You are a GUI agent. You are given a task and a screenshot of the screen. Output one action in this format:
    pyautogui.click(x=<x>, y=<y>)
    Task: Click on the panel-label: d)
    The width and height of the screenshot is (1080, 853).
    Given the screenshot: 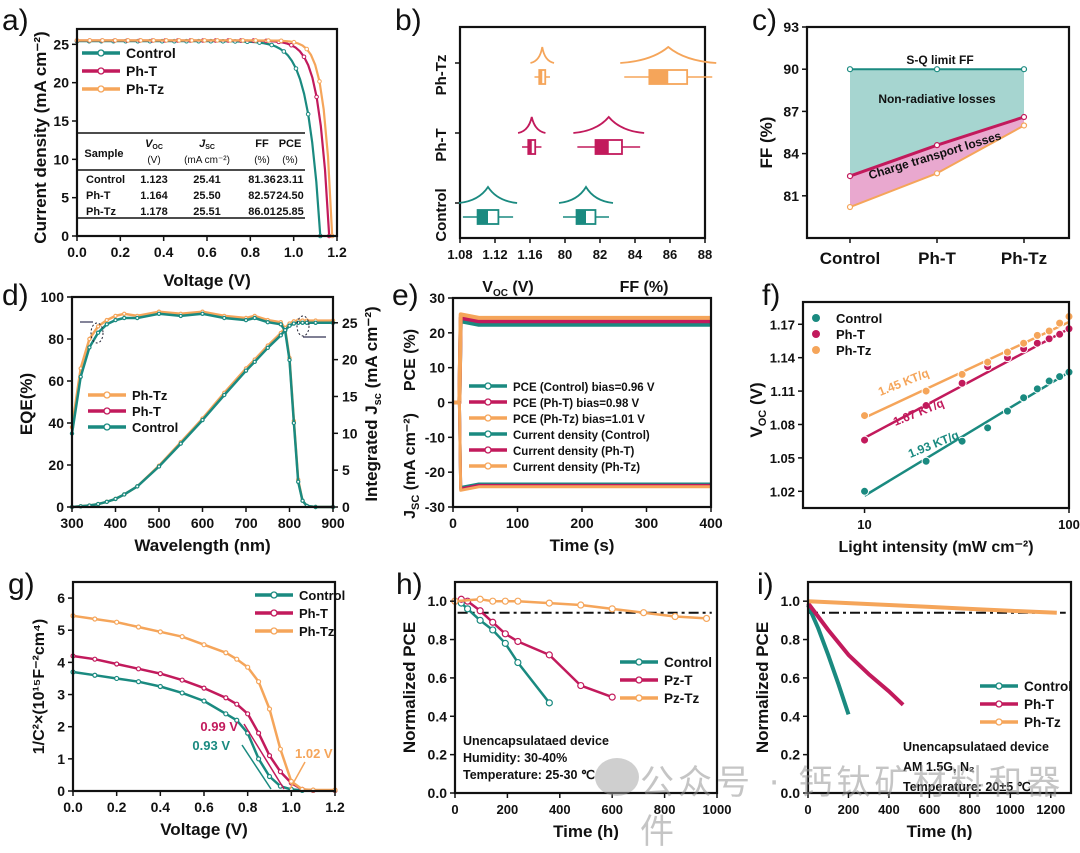 What is the action you would take?
    pyautogui.click(x=15, y=295)
    